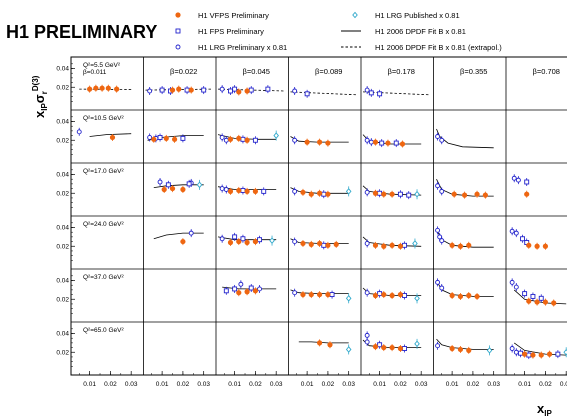 The height and width of the screenshot is (418, 567). What do you see at coordinates (103, 118) in the screenshot?
I see `q2-label: Q²=10.5 GeV²` at bounding box center [103, 118].